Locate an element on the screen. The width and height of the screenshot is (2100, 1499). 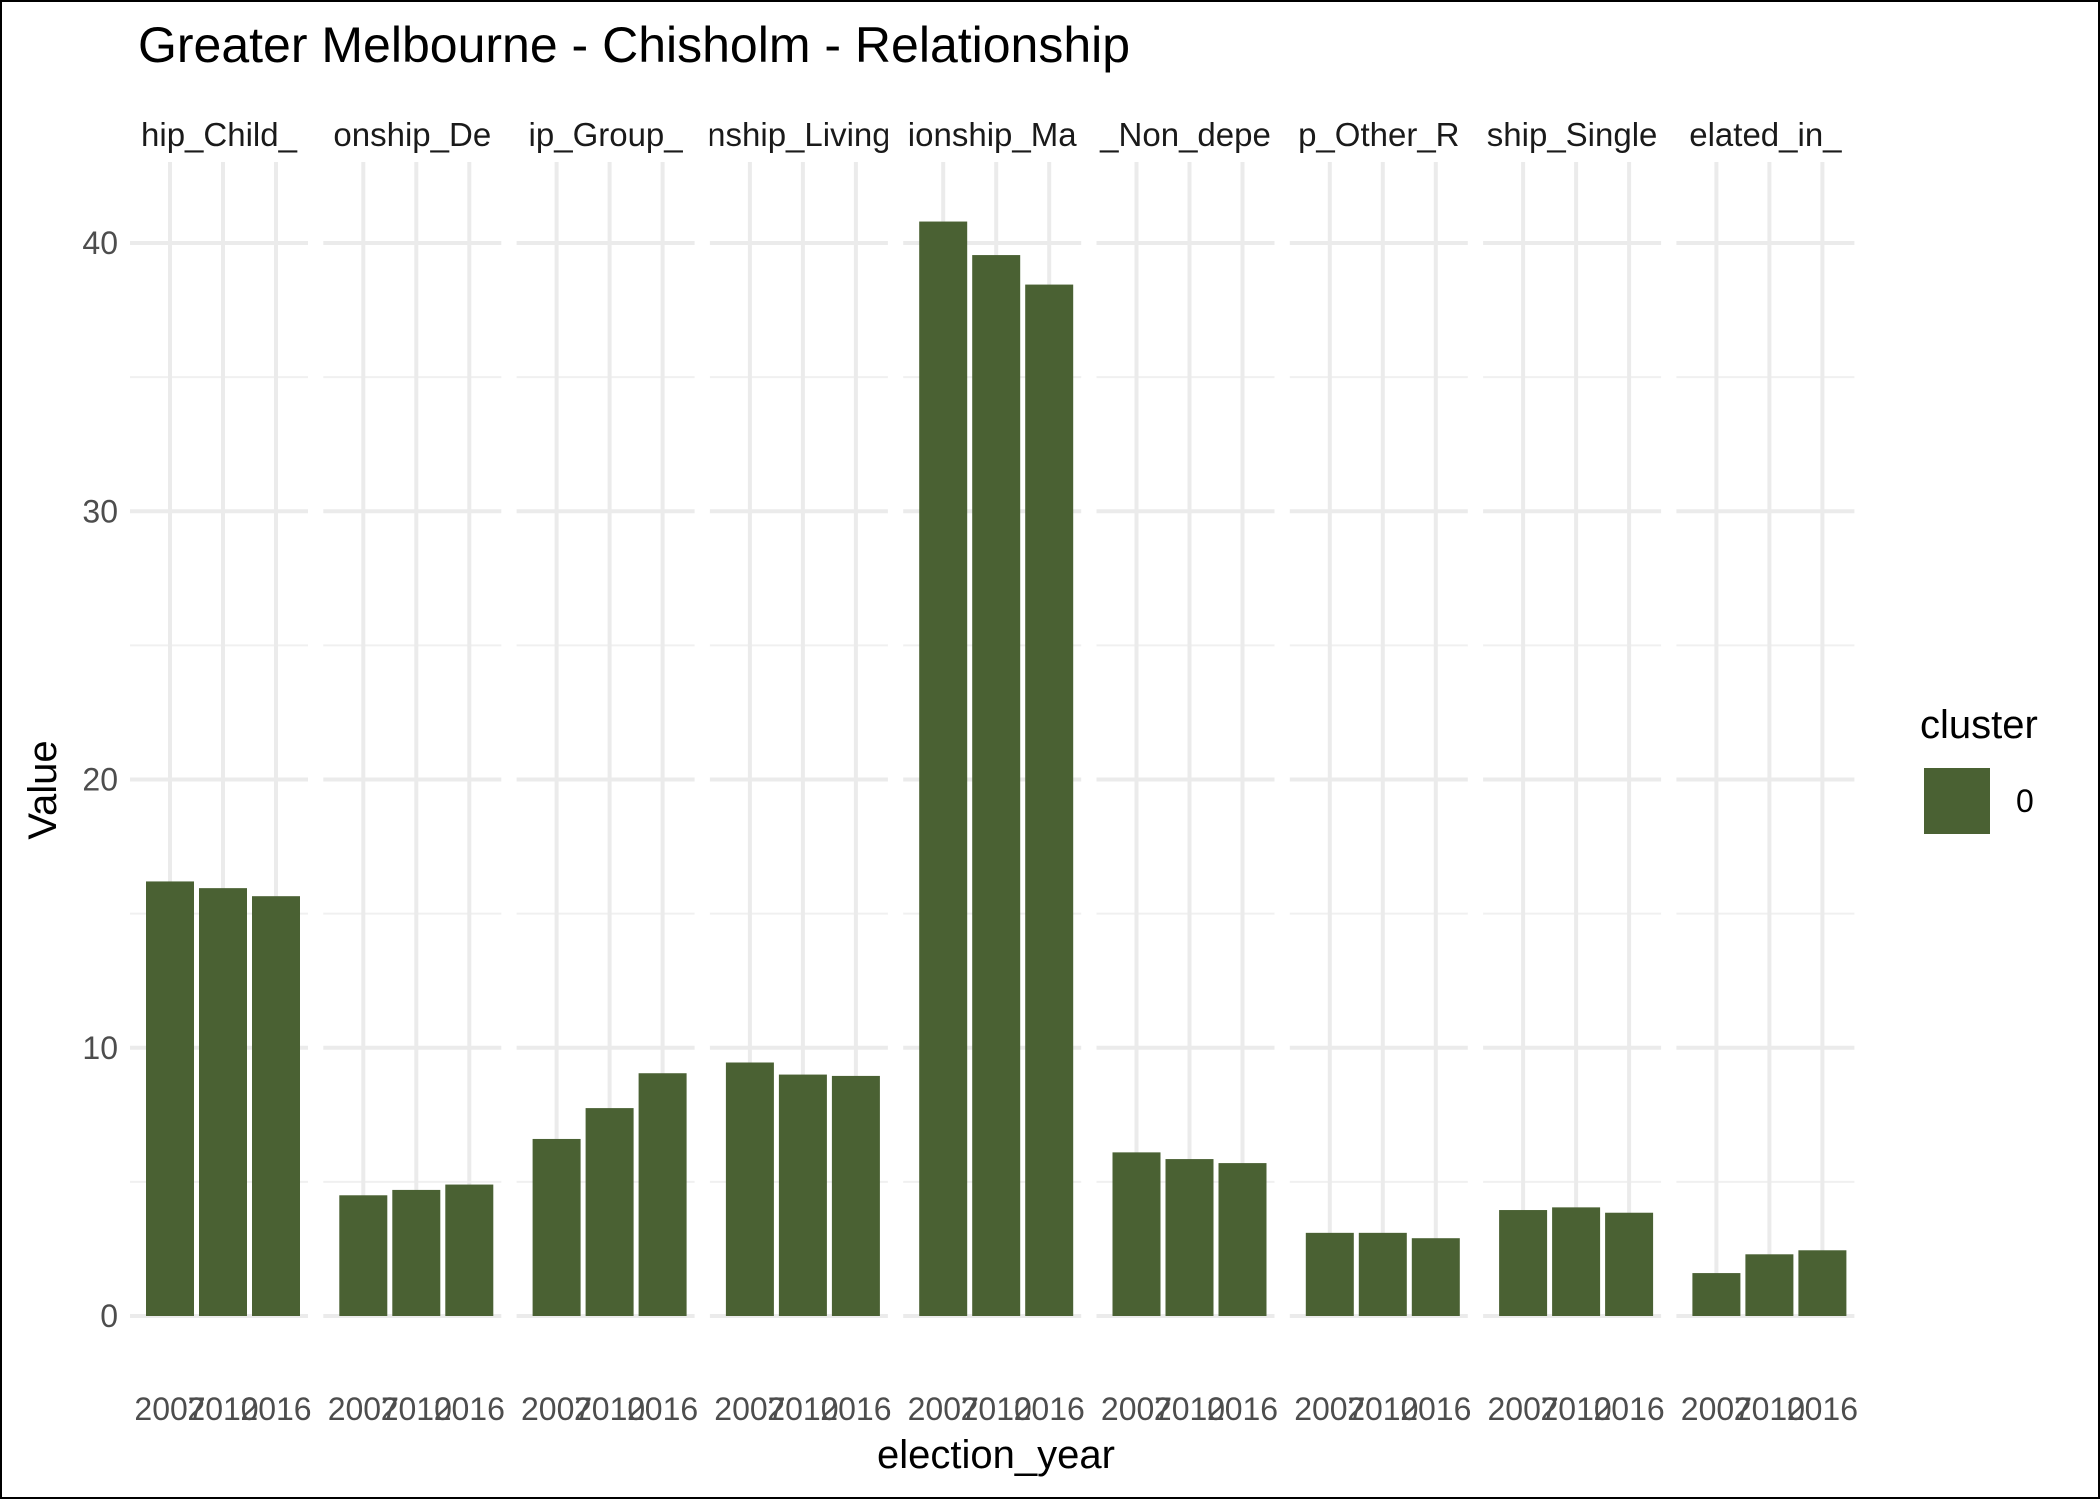
y-tick-label: 20 is located at coordinates (100, 780).